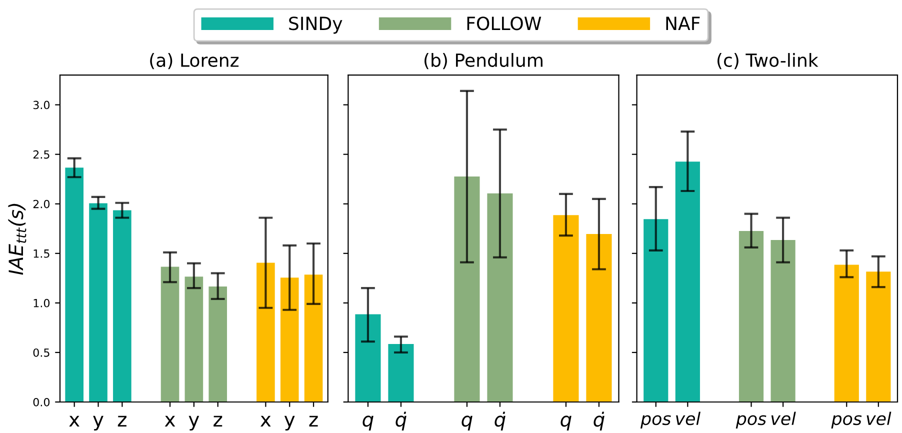 The width and height of the screenshot is (902, 433). What do you see at coordinates (483, 61) in the screenshot?
I see `chart-title: (b) Pendulum` at bounding box center [483, 61].